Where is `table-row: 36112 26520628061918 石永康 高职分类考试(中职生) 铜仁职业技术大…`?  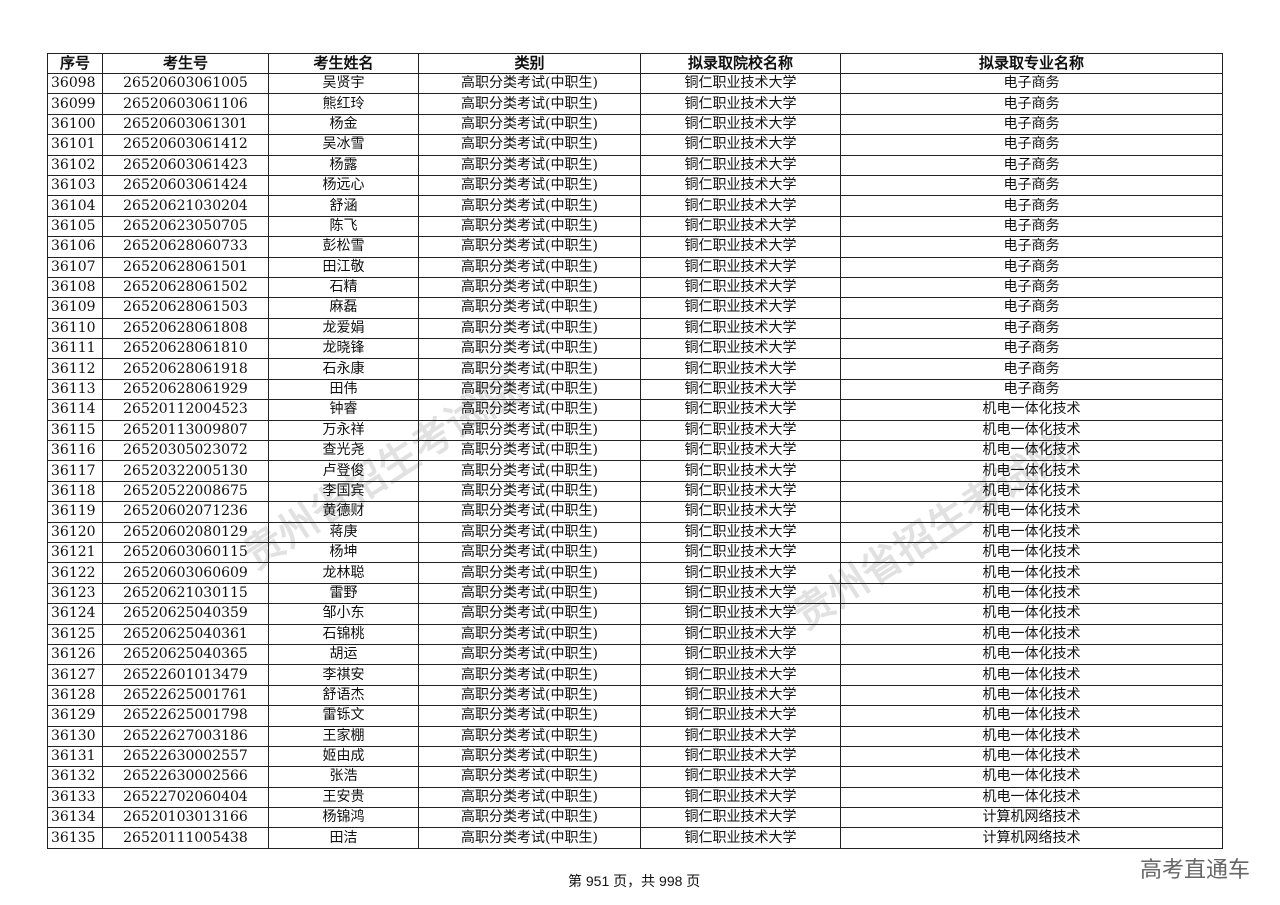
table-row: 36112 26520628061918 石永康 高职分类考试(中职生) 铜仁职业技术大… is located at coordinates (635, 369).